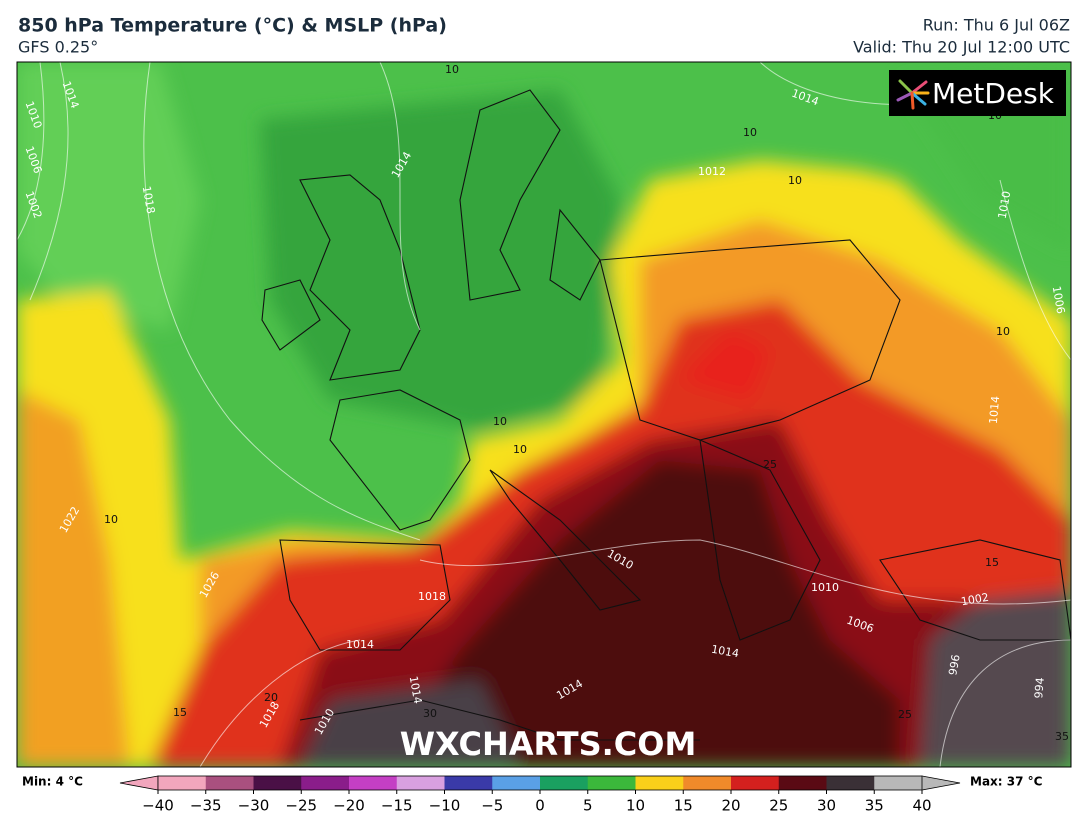  What do you see at coordinates (874, 806) in the screenshot?
I see `colorbar-tick-label: 35` at bounding box center [874, 806].